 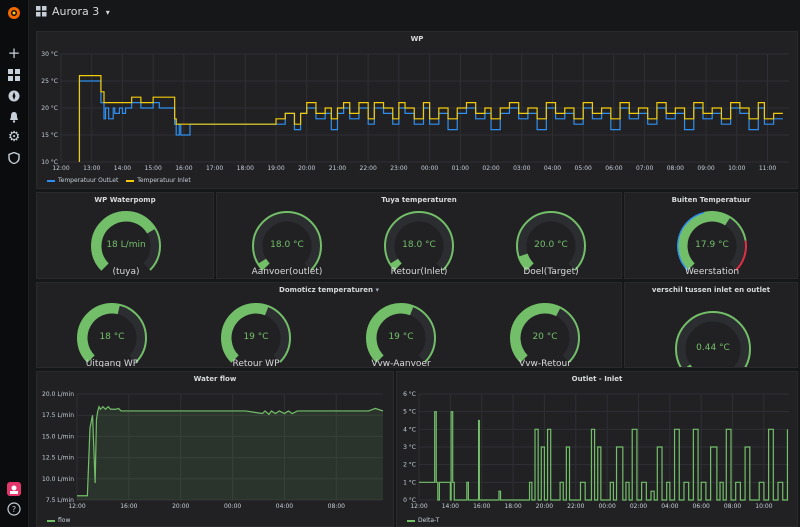 What do you see at coordinates (14, 490) in the screenshot?
I see `avatar` at bounding box center [14, 490].